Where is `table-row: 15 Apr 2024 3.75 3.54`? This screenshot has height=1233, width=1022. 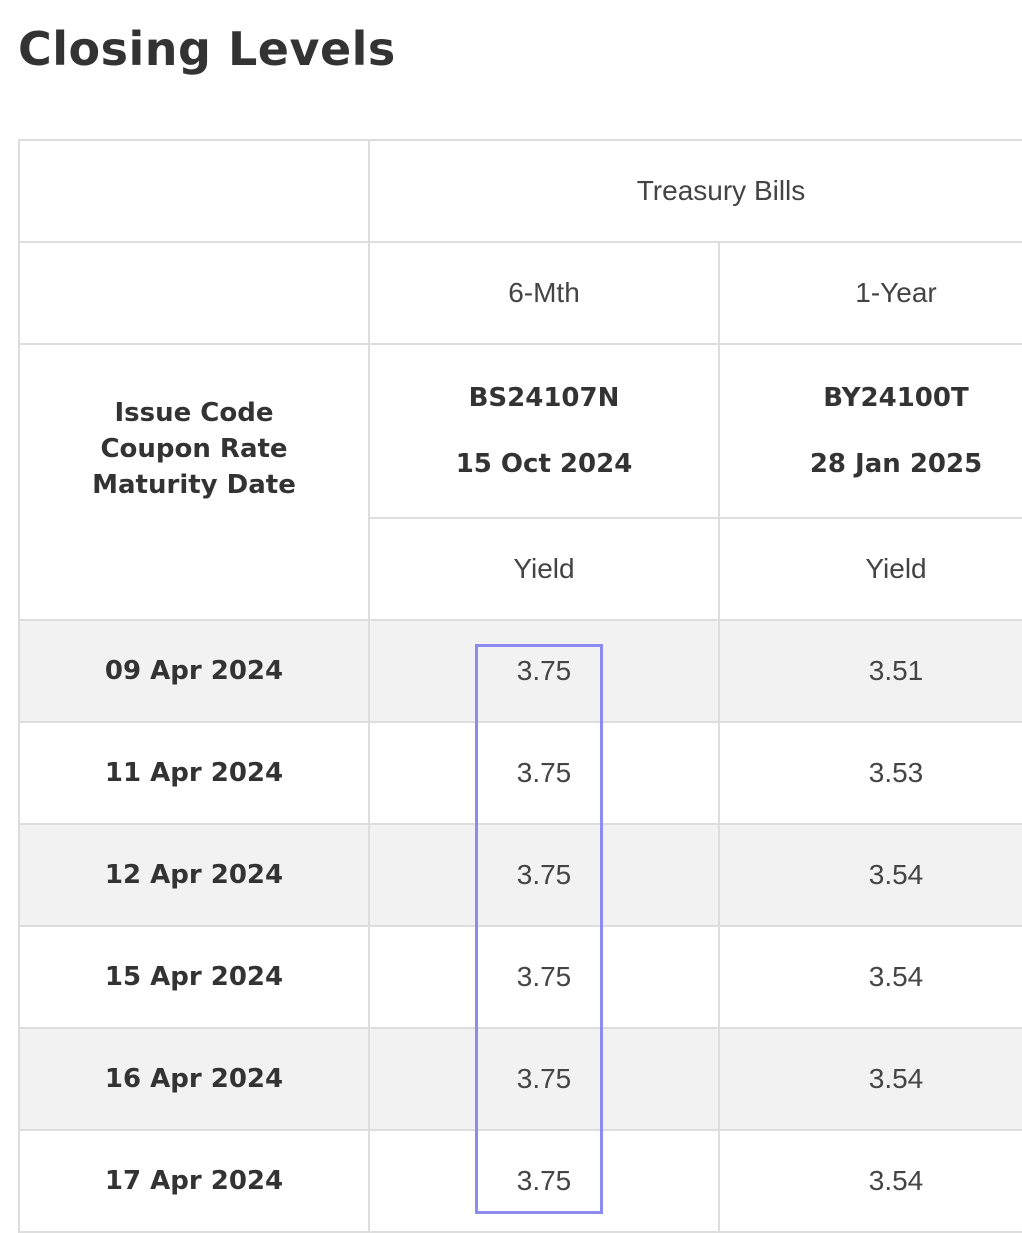
table-row: 15 Apr 2024 3.75 3.54 is located at coordinates (520, 977).